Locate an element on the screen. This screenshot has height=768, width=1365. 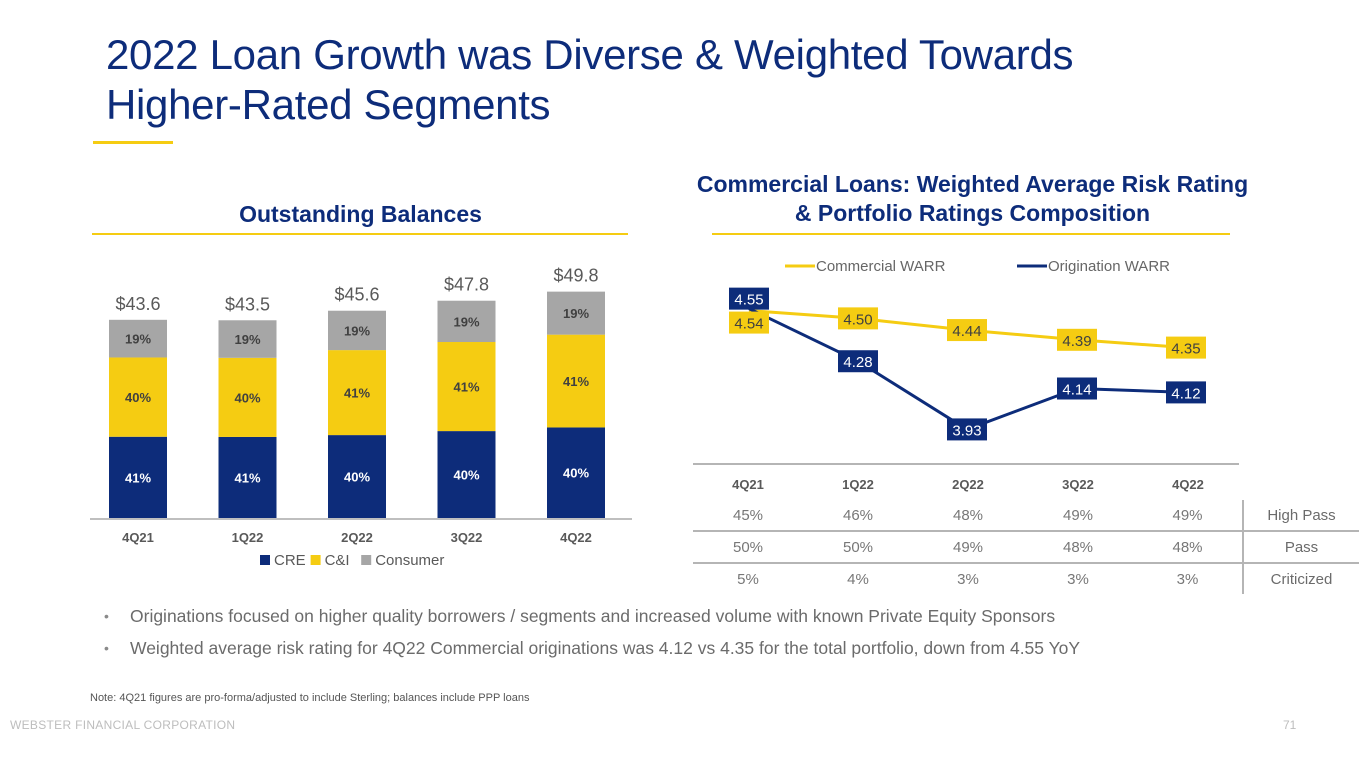
table-row: 50% 50% 49% 48% 48% Pass is located at coordinates (1026, 547).